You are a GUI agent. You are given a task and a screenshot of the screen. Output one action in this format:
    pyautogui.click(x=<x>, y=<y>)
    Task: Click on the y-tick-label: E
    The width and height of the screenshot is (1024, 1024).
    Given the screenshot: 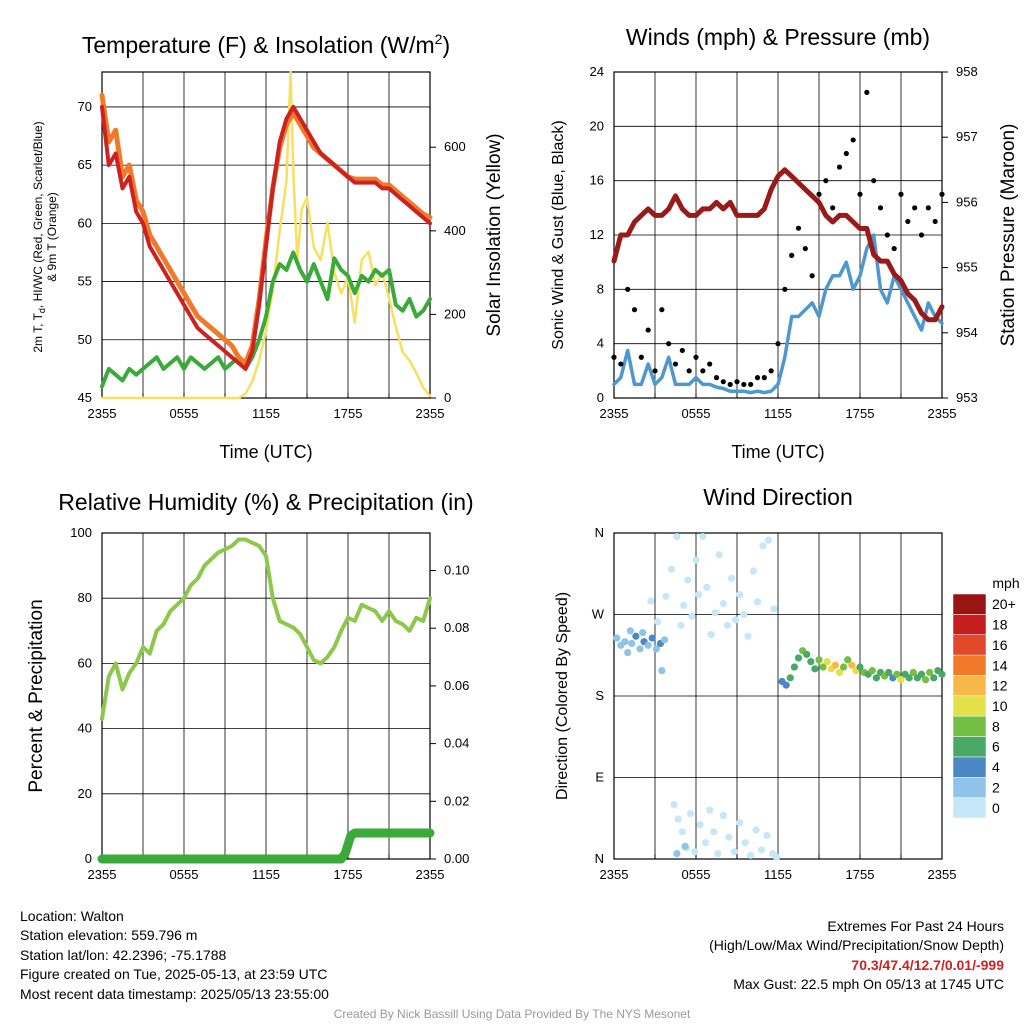 What is the action you would take?
    pyautogui.click(x=599, y=777)
    